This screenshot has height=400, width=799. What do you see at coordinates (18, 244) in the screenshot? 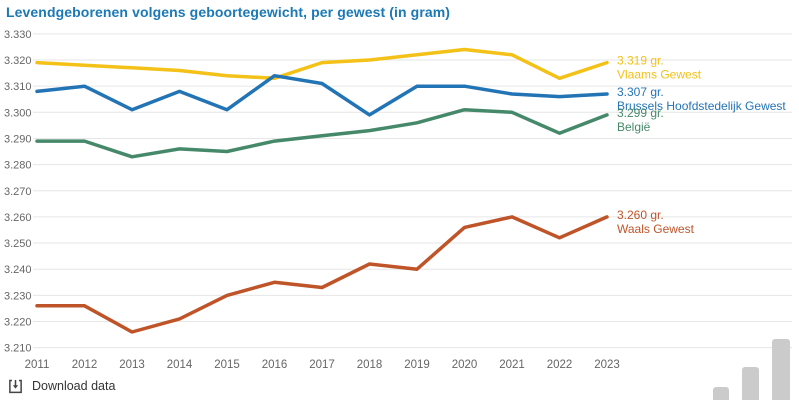
I see `y-tick-label: 3.250` at bounding box center [18, 244].